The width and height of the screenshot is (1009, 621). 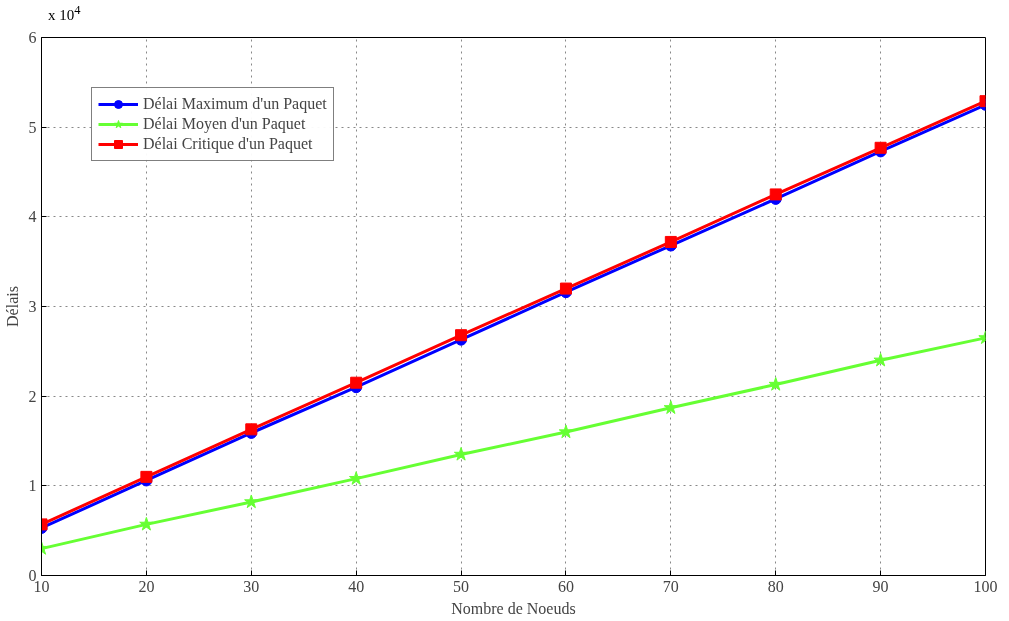 What do you see at coordinates (670, 586) in the screenshot?
I see `x-tick-label: 70` at bounding box center [670, 586].